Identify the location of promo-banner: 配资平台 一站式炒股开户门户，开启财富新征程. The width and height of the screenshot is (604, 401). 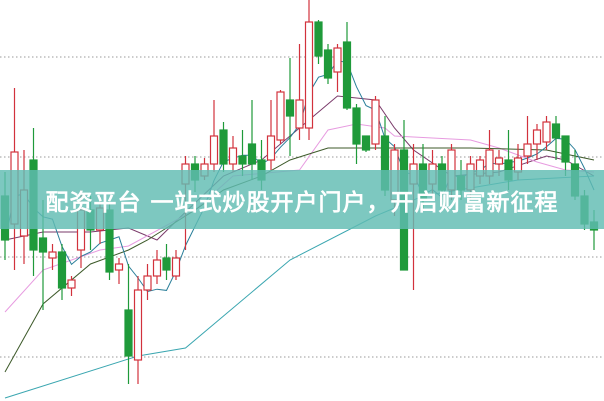
(302, 199).